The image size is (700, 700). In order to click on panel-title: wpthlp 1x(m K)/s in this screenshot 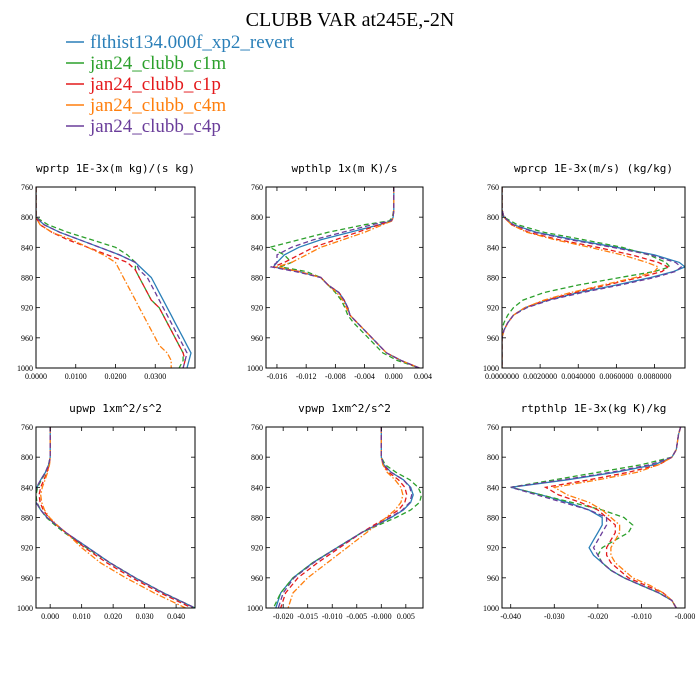, I will do `click(345, 168)`.